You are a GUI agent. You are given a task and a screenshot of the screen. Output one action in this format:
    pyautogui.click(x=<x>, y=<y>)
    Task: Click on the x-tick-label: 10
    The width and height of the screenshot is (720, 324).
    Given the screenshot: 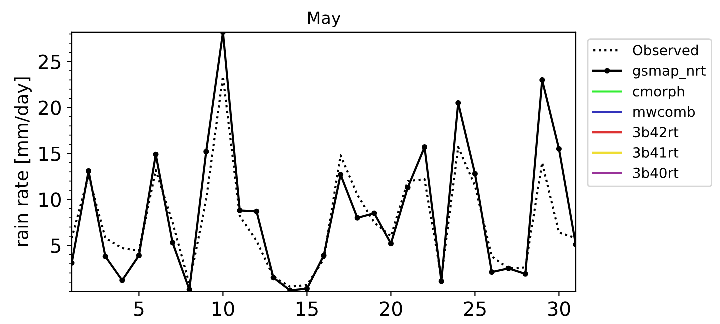 What is the action you would take?
    pyautogui.click(x=223, y=309)
    